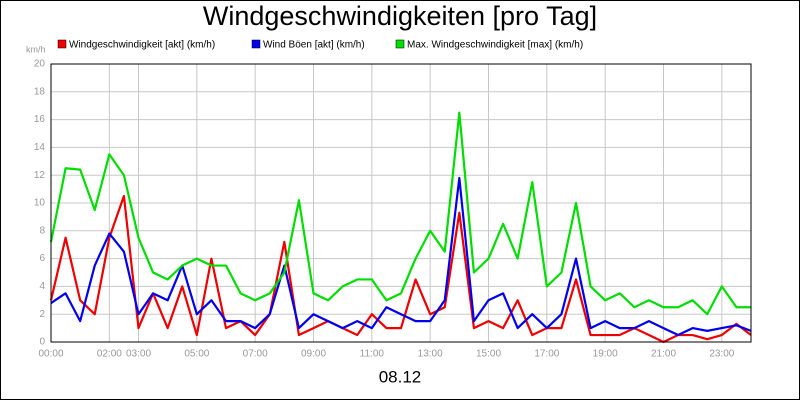 This screenshot has width=800, height=400. What do you see at coordinates (663, 354) in the screenshot?
I see `x-tick-label: 21:00` at bounding box center [663, 354].